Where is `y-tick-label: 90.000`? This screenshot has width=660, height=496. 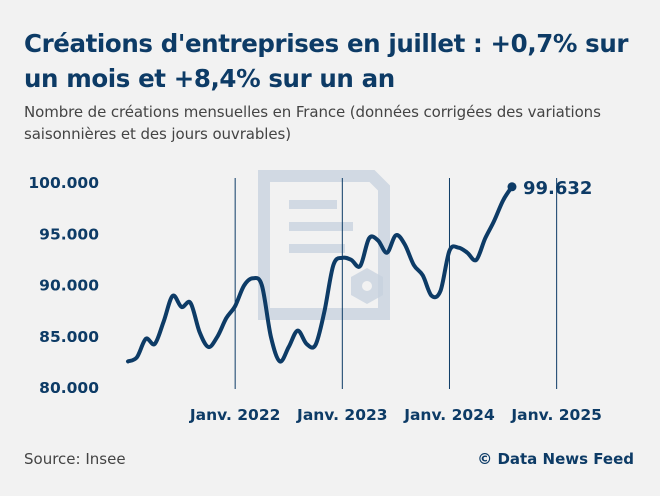
y-tick-label: 90.000 is located at coordinates (69, 286).